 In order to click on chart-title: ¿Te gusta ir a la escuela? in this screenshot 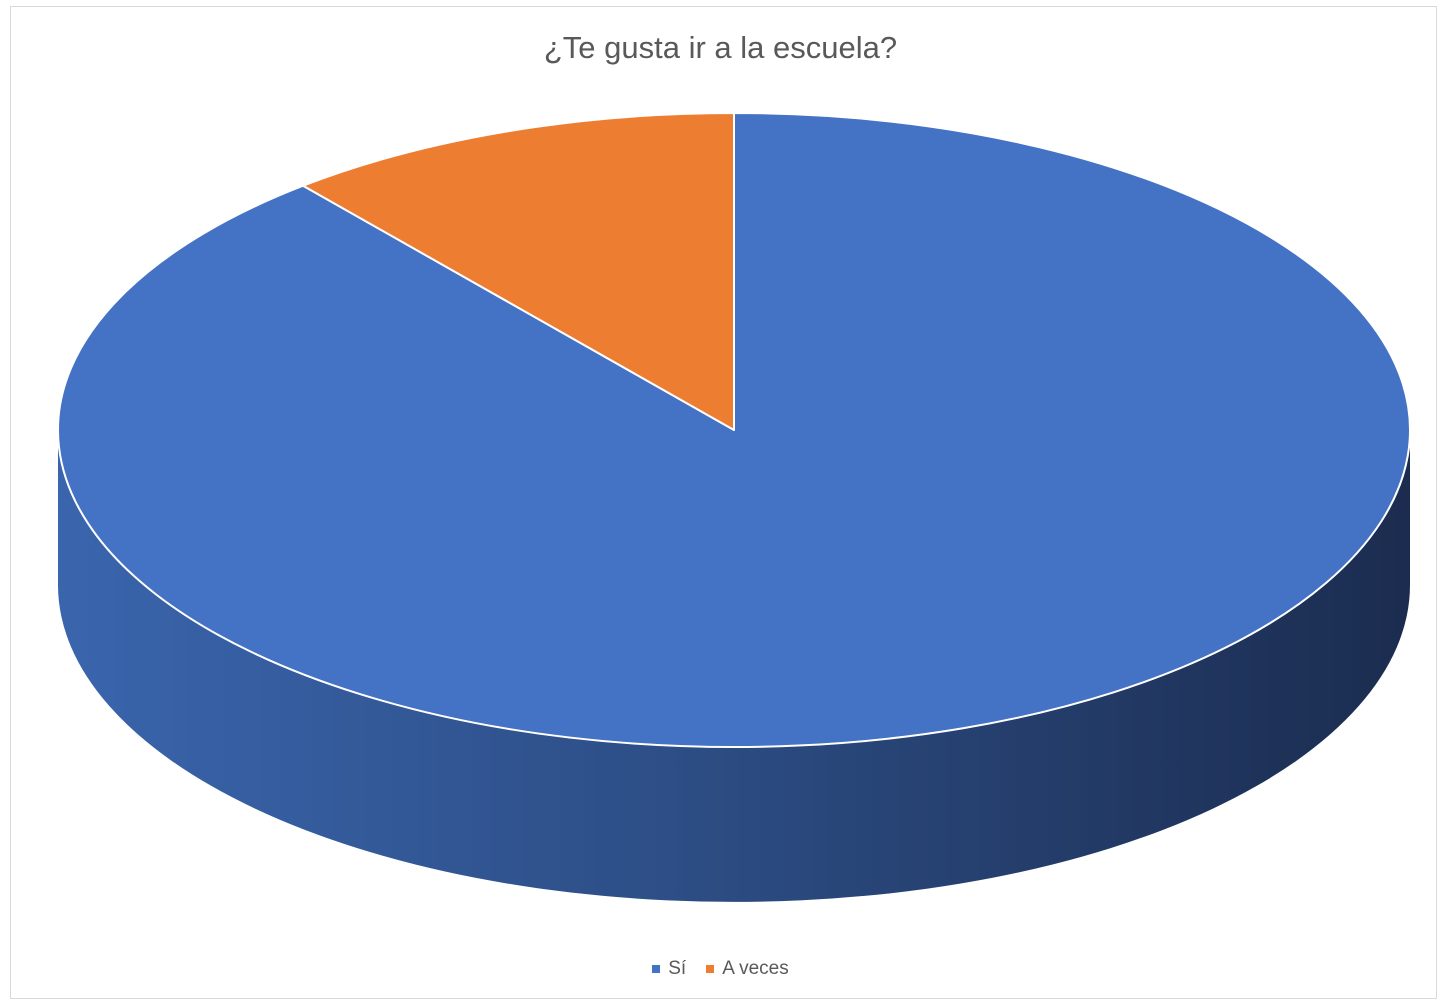, I will do `click(720, 47)`.